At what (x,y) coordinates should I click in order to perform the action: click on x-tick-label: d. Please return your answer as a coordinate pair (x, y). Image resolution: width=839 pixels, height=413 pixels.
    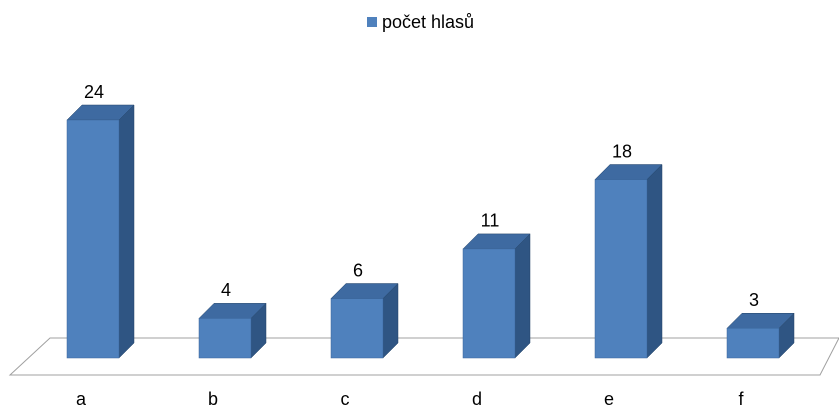
    Looking at the image, I should click on (477, 399).